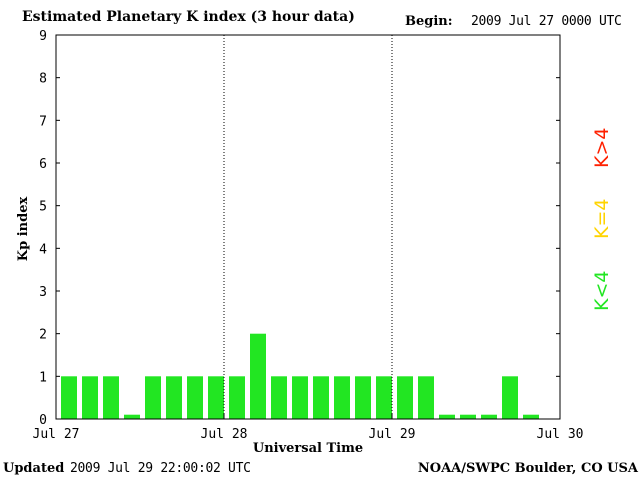 This screenshot has width=640, height=480. What do you see at coordinates (43, 164) in the screenshot?
I see `y-tick-label: 6` at bounding box center [43, 164].